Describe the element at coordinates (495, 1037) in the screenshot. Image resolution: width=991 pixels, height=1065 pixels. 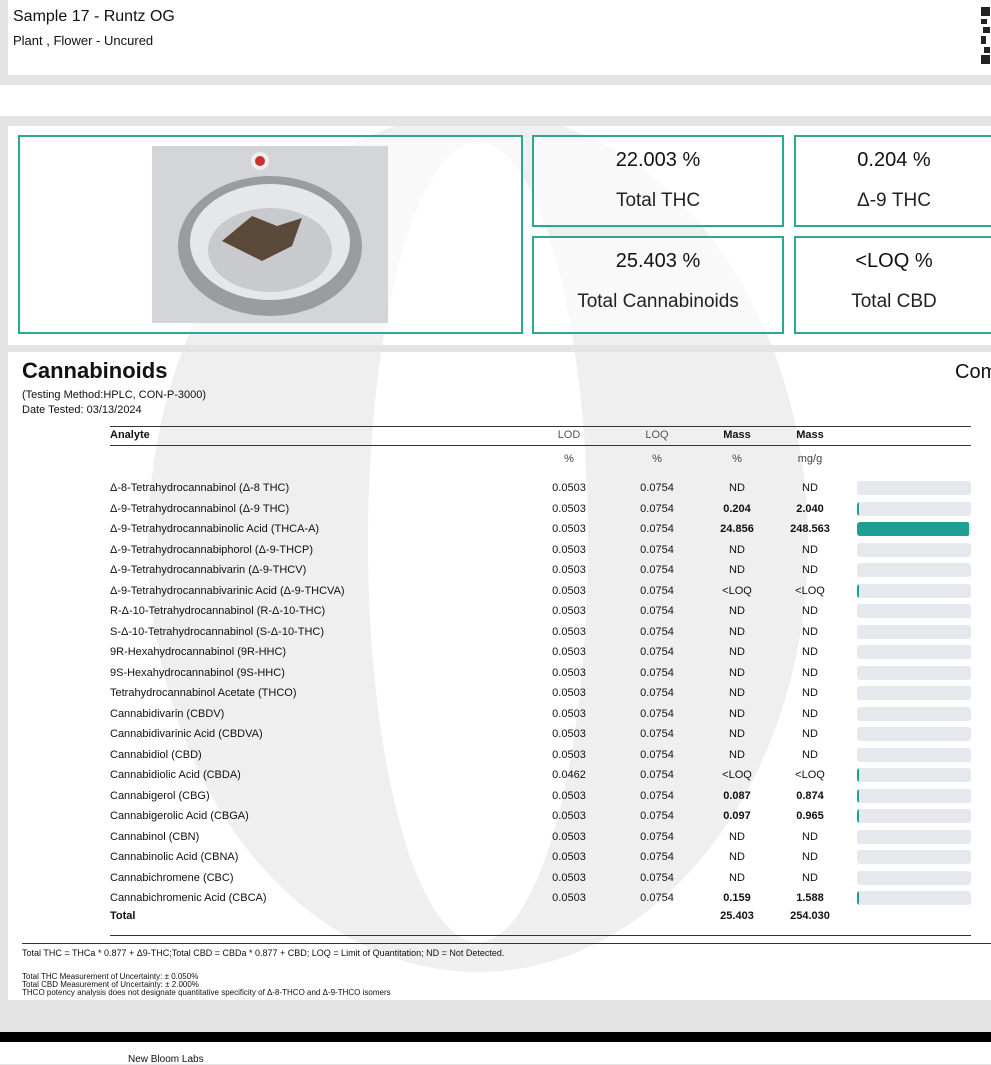
I see `footer-bar` at that location.